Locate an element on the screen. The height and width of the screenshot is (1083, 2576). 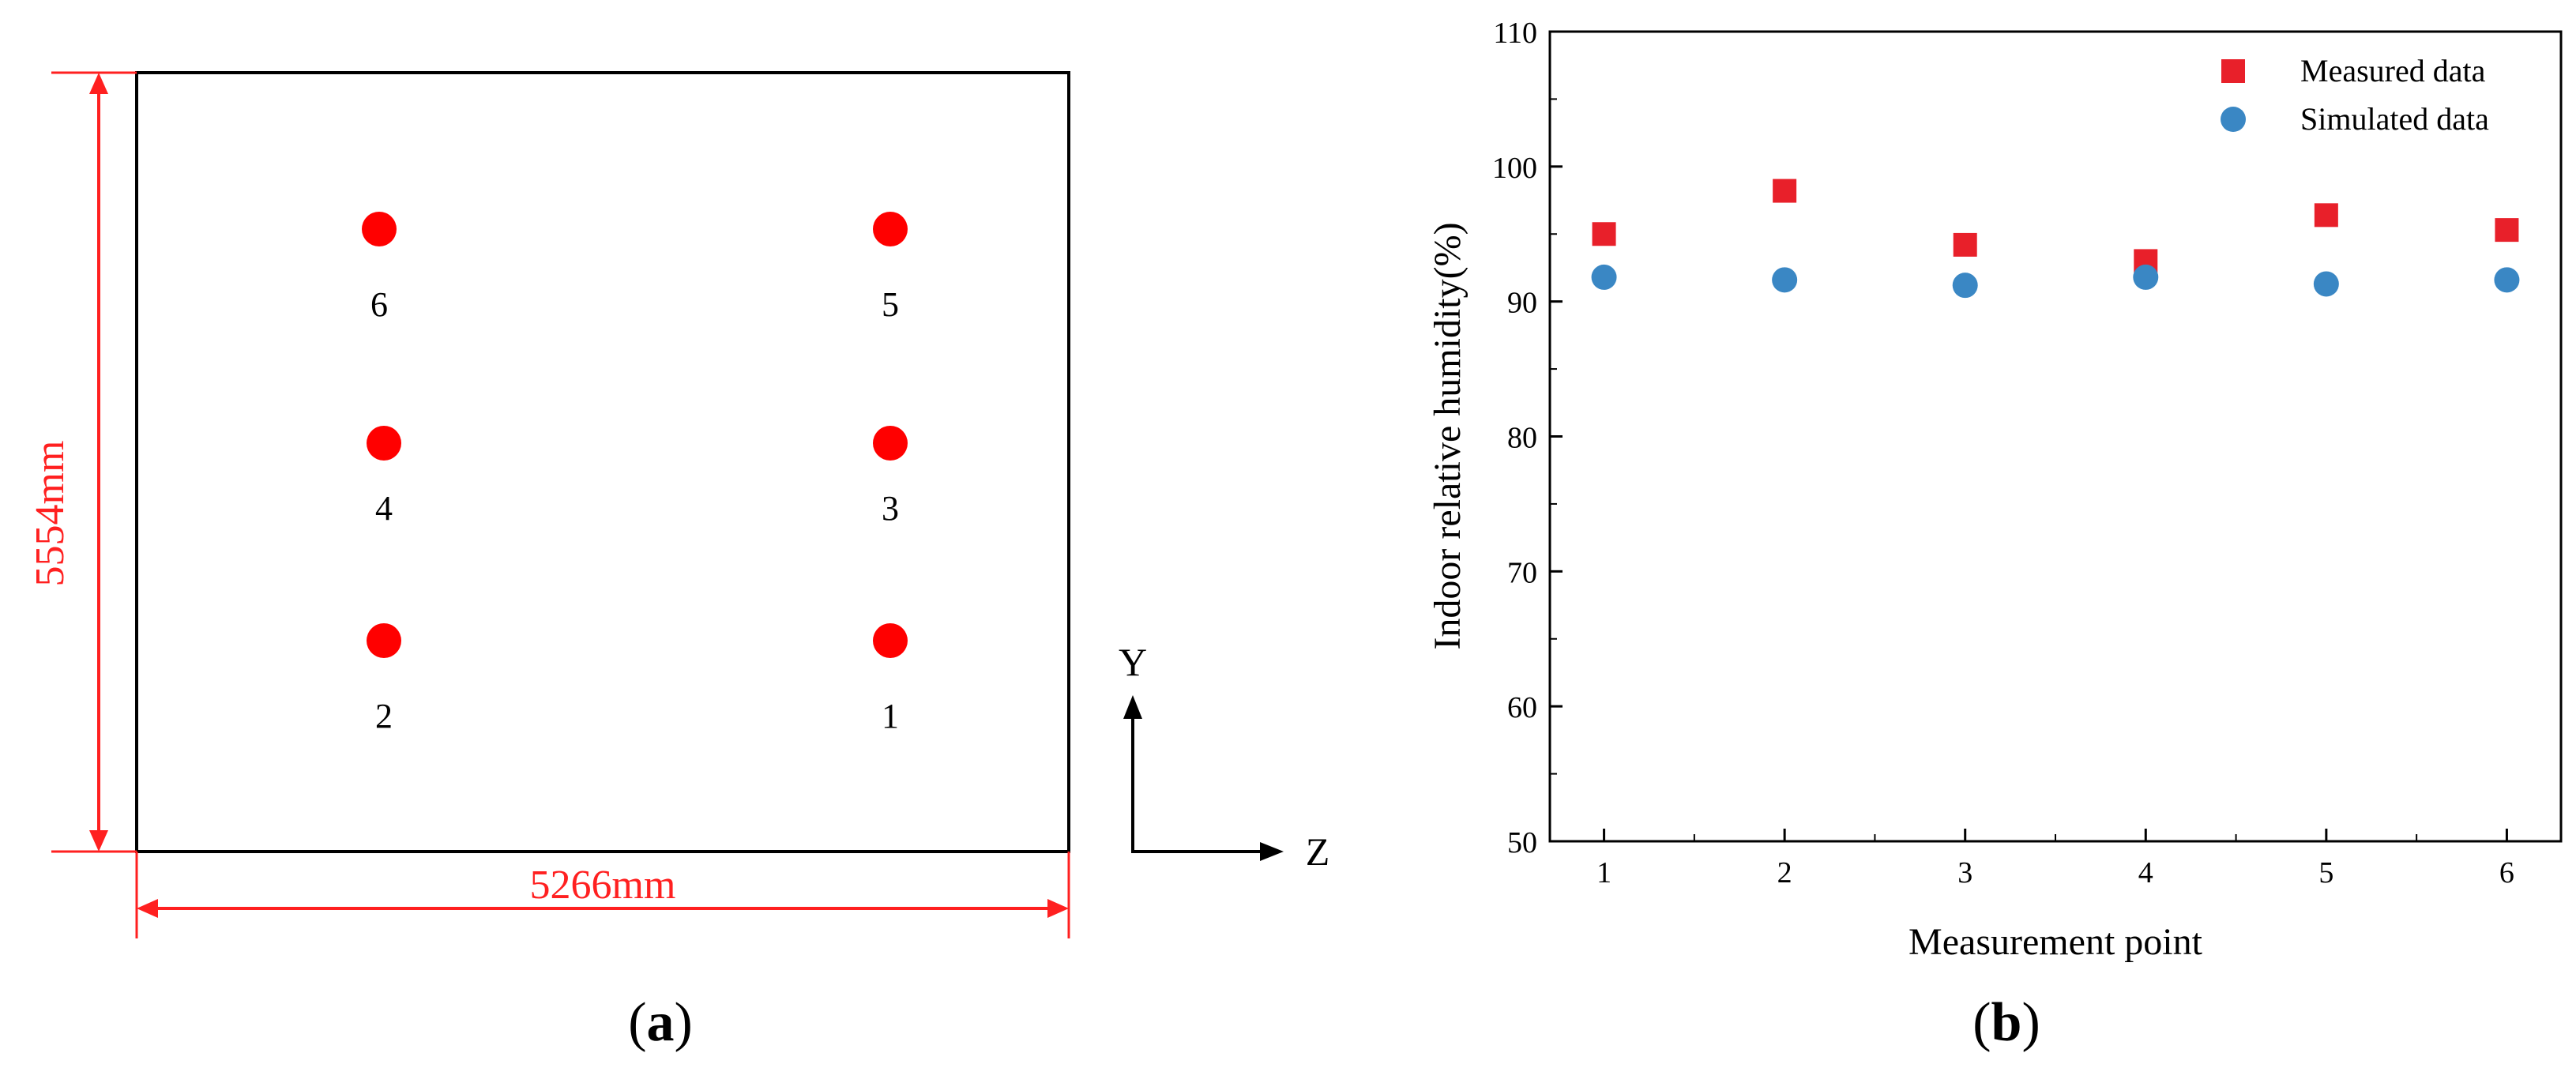
point-5-label: 5 is located at coordinates (891, 304).